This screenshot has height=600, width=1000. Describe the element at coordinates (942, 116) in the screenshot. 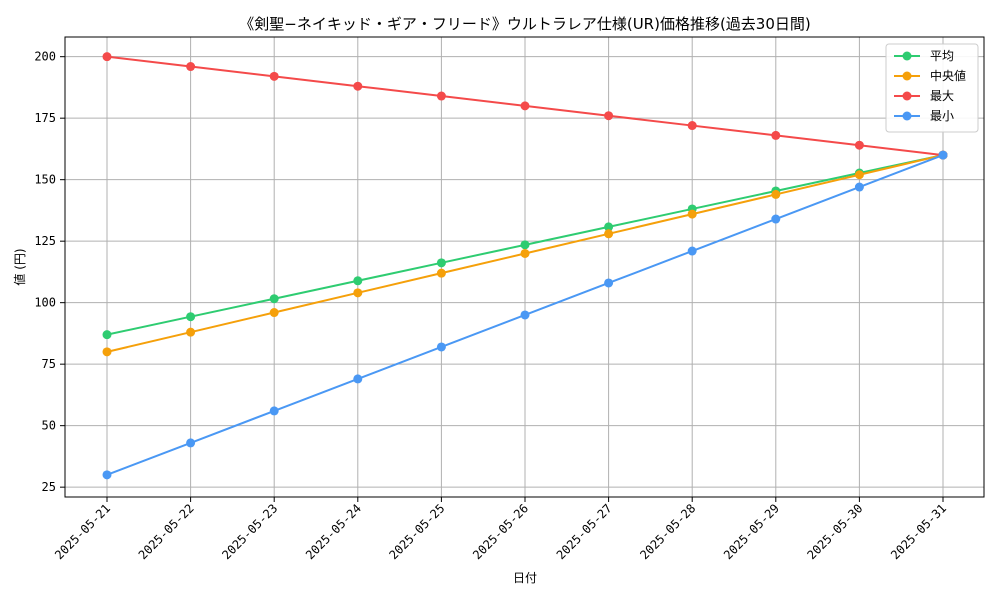

I see `legend-label: 最小` at that location.